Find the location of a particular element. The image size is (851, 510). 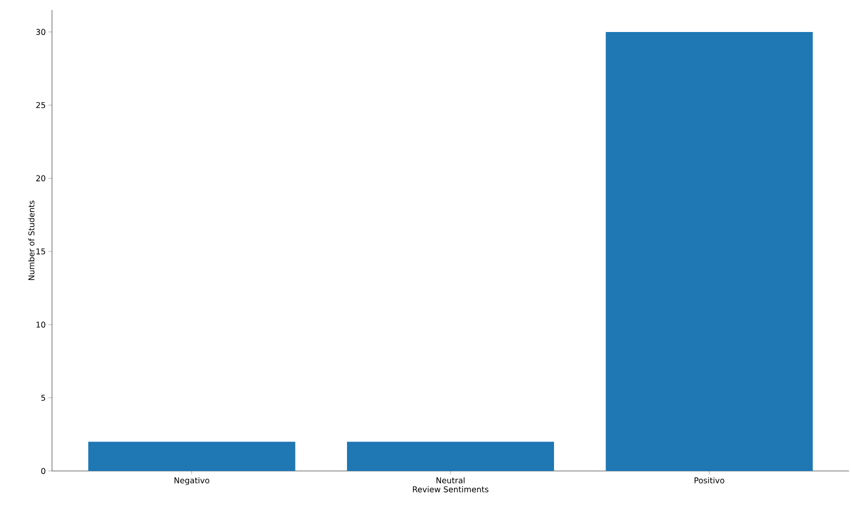

y-tick-label: 10 is located at coordinates (41, 325).